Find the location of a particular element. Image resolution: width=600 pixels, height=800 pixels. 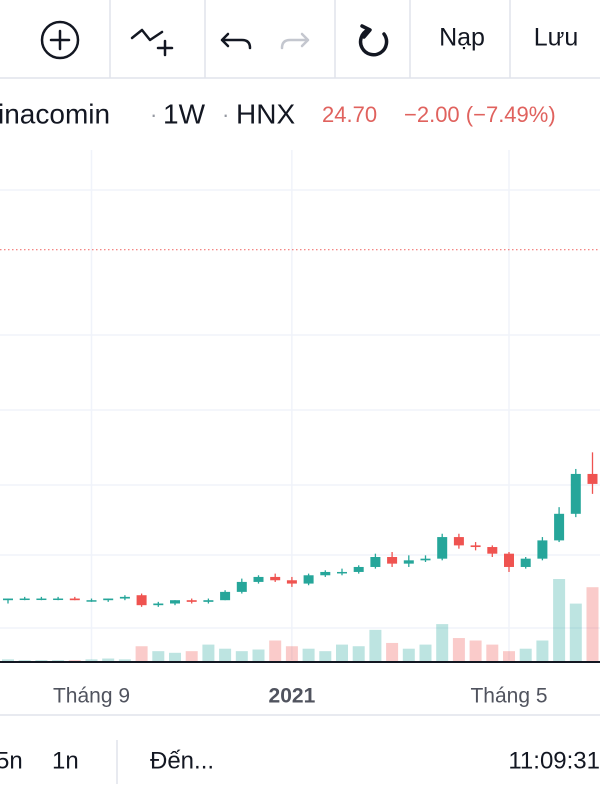

interval: 1W is located at coordinates (184, 113).